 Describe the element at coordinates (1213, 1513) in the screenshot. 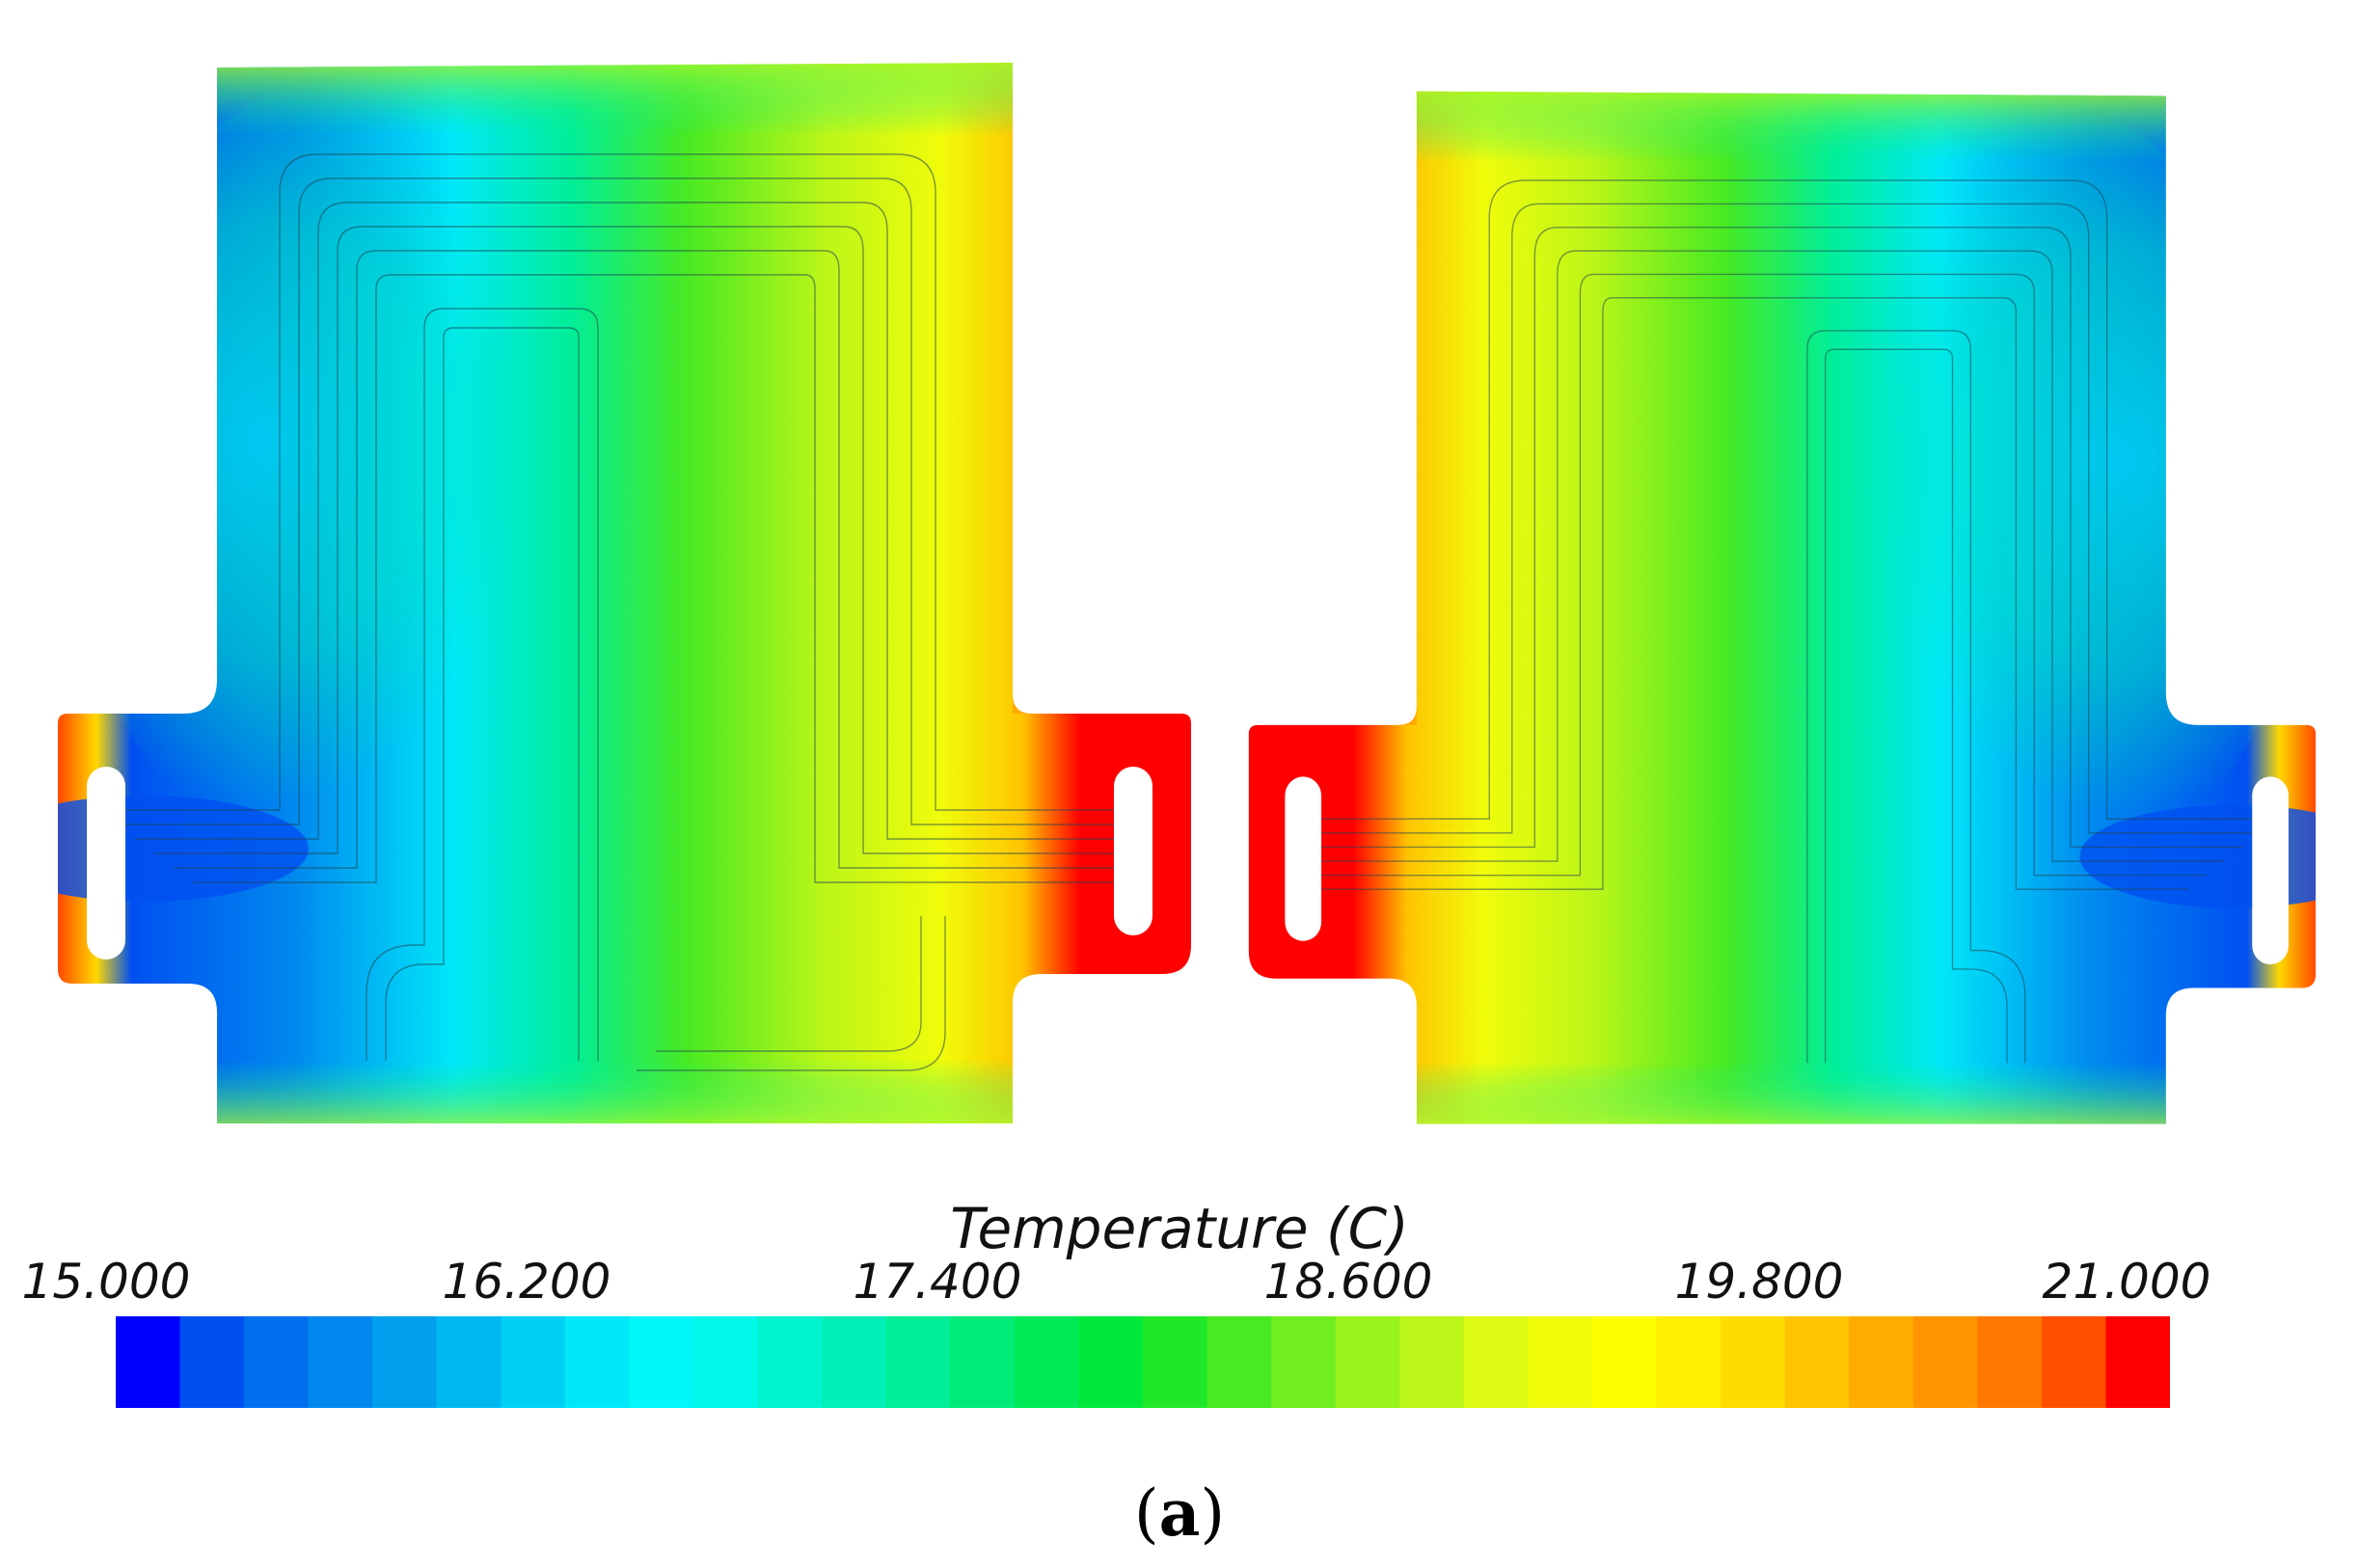

I see `panel-label-close: )` at that location.